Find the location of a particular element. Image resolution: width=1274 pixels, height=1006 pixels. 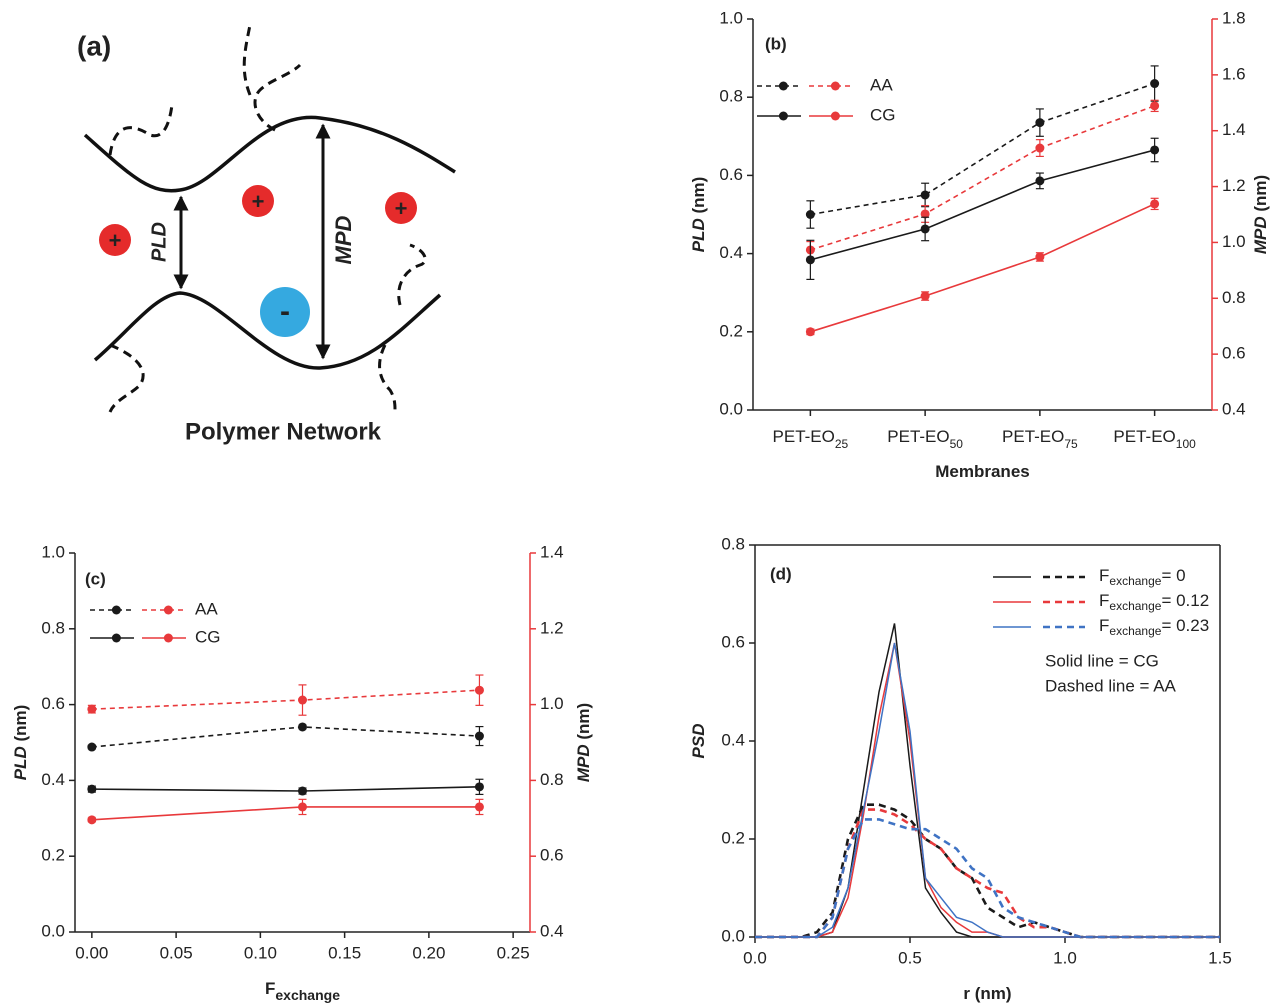

y-tick-label: 0.0 is located at coordinates (733, 935).